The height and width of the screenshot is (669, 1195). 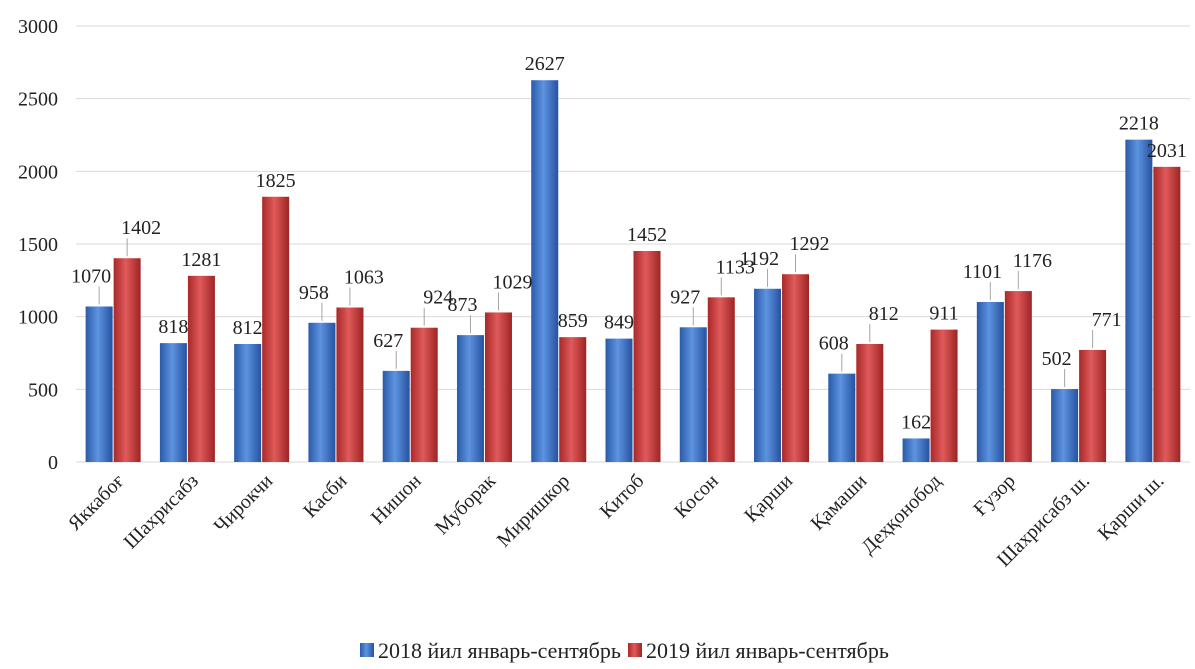 What do you see at coordinates (314, 293) in the screenshot?
I see `data-label-s0-3: 958` at bounding box center [314, 293].